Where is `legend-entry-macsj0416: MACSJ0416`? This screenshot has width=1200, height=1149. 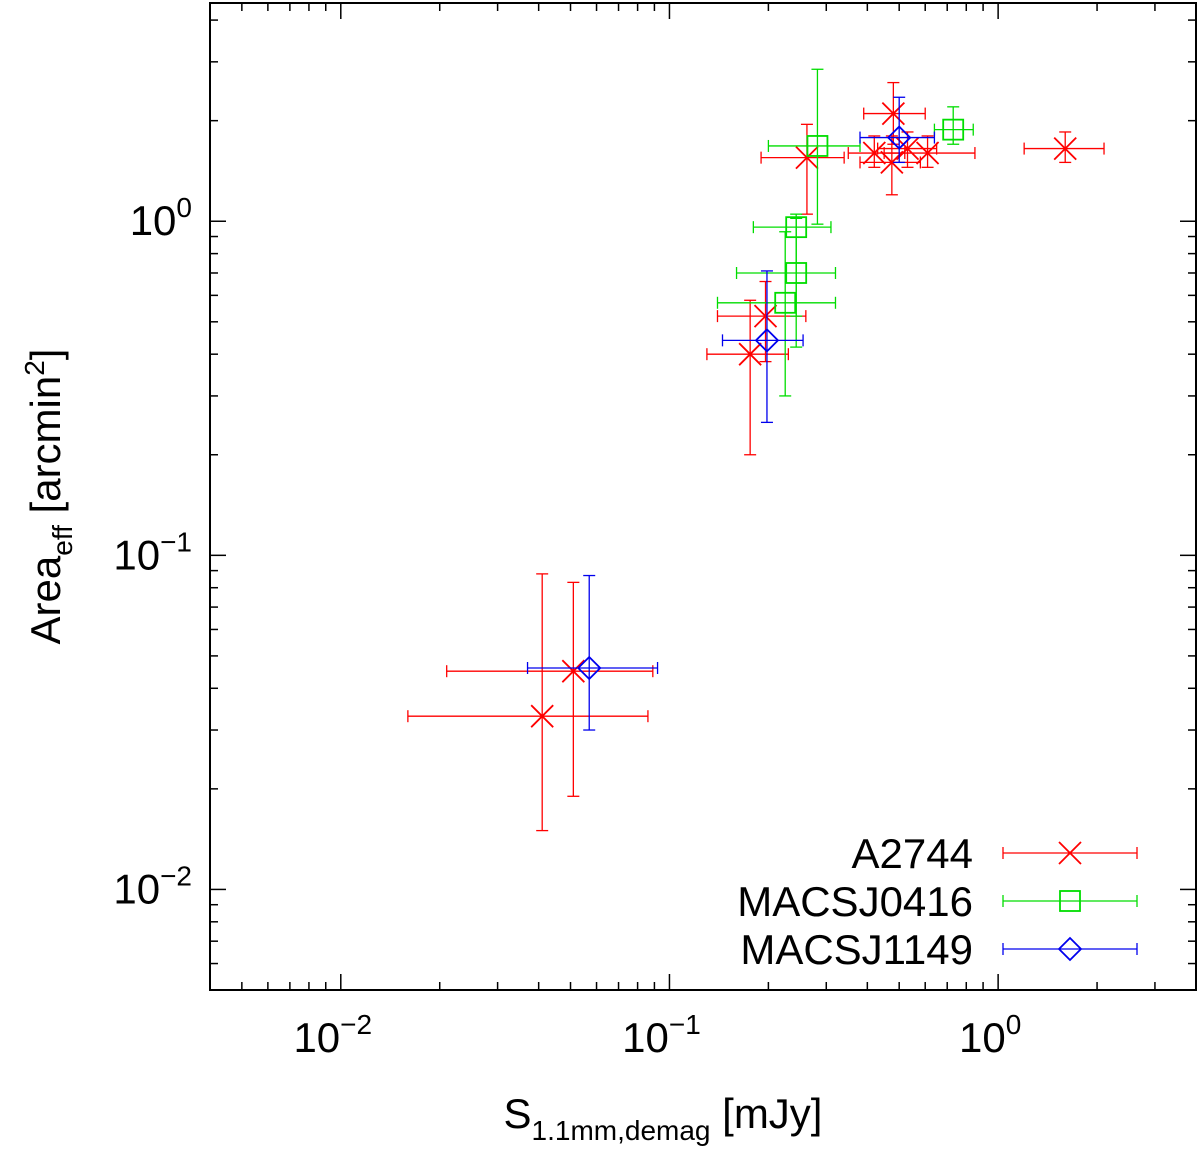
legend-entry-macsj0416: MACSJ0416 is located at coordinates (937, 901).